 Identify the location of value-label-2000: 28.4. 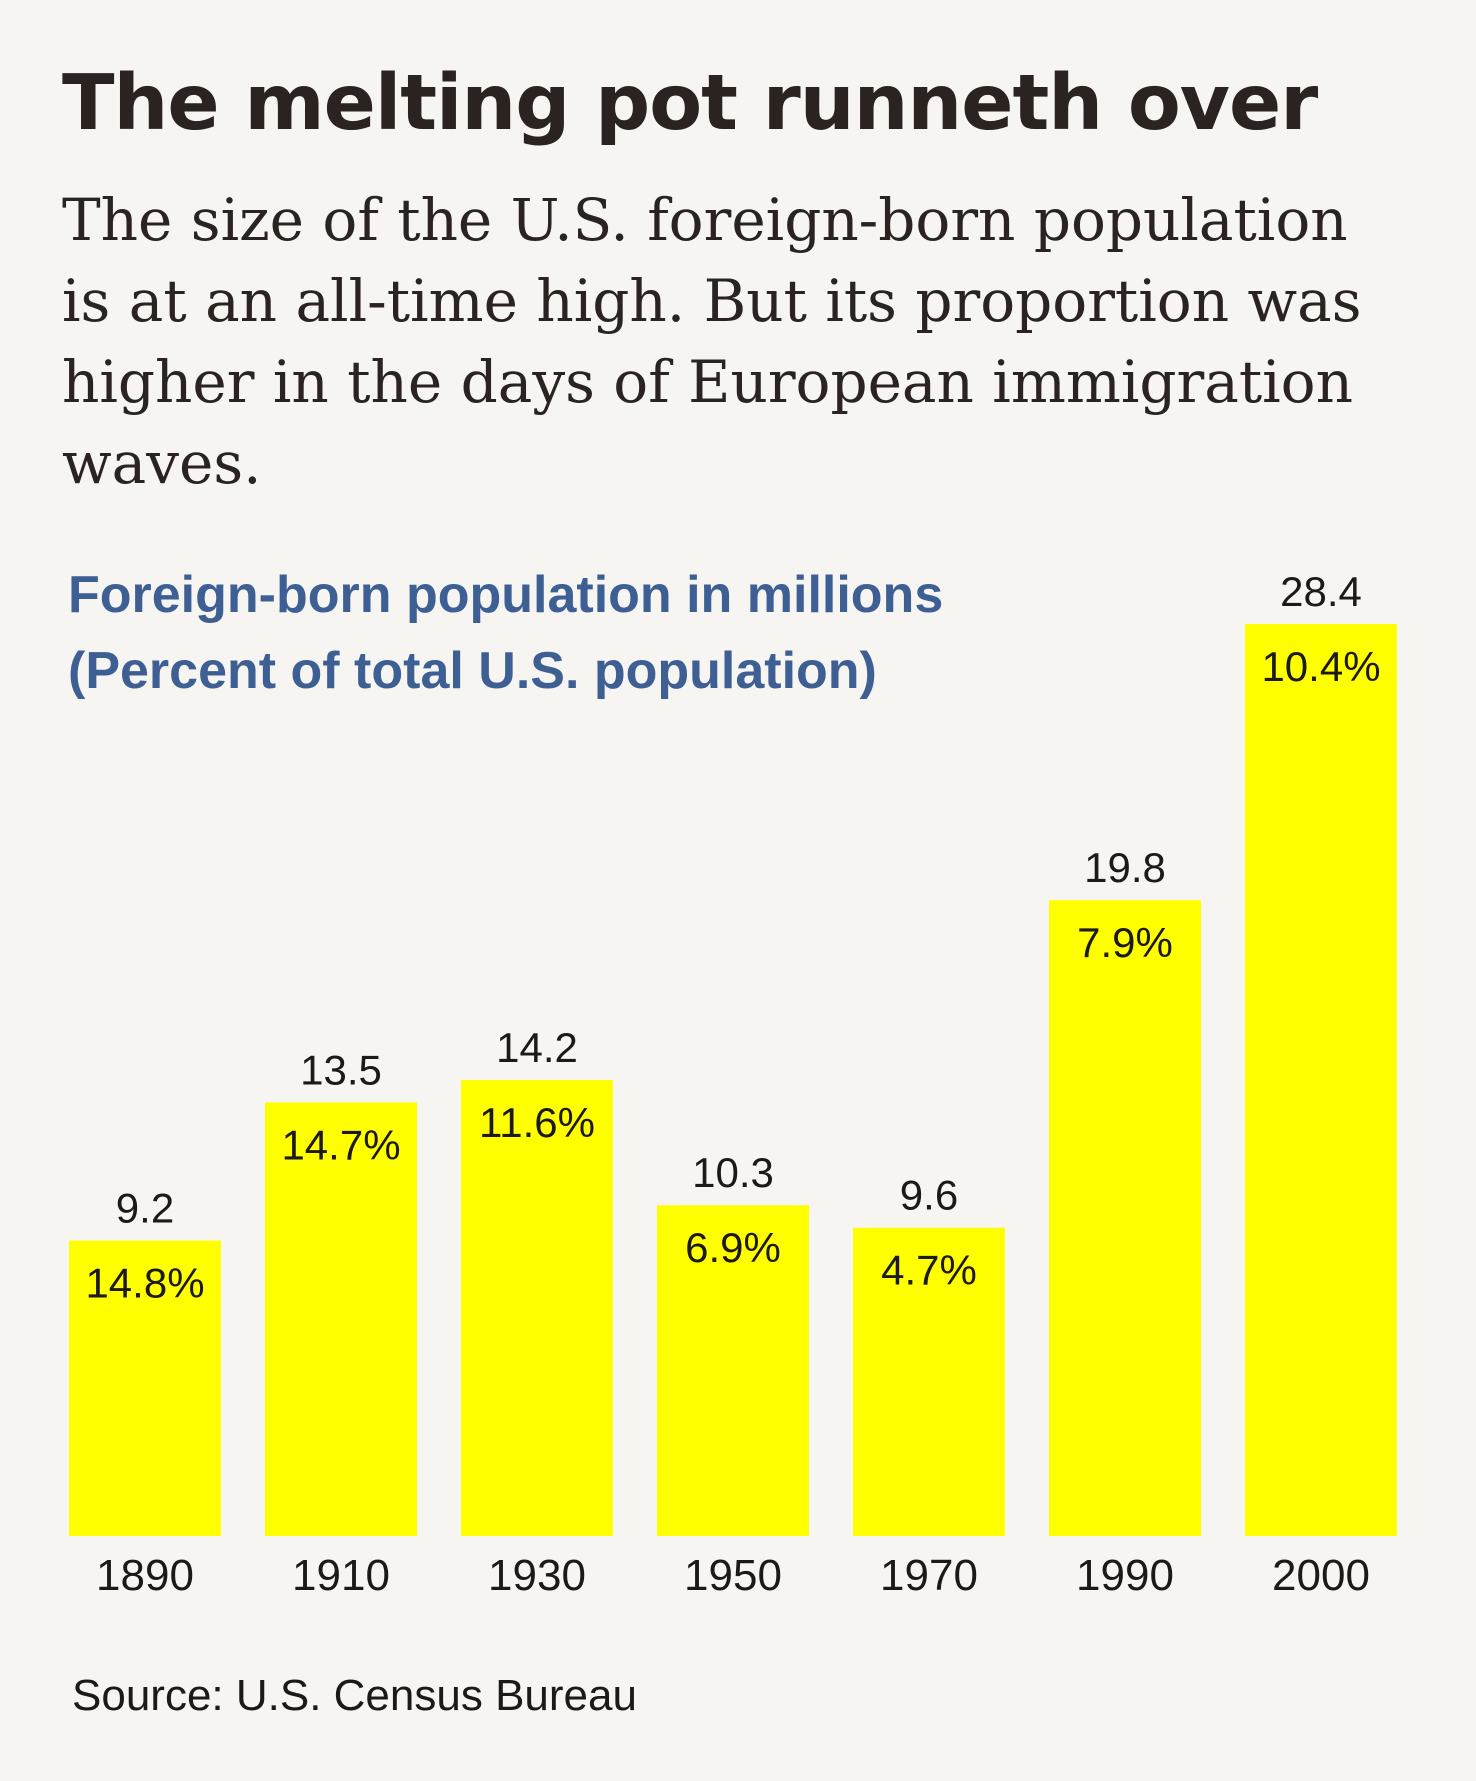
(1321, 591).